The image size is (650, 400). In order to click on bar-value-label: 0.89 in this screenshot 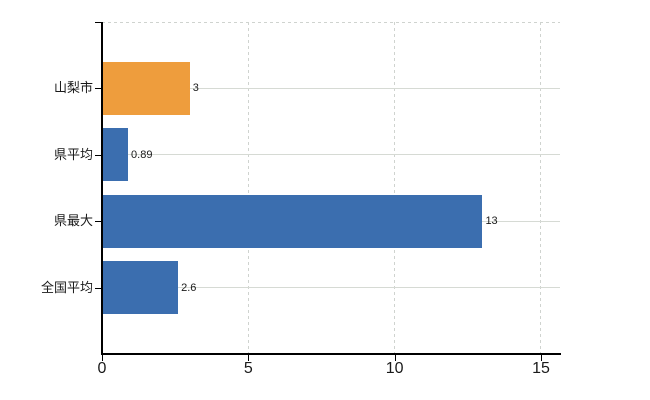, I will do `click(142, 154)`.